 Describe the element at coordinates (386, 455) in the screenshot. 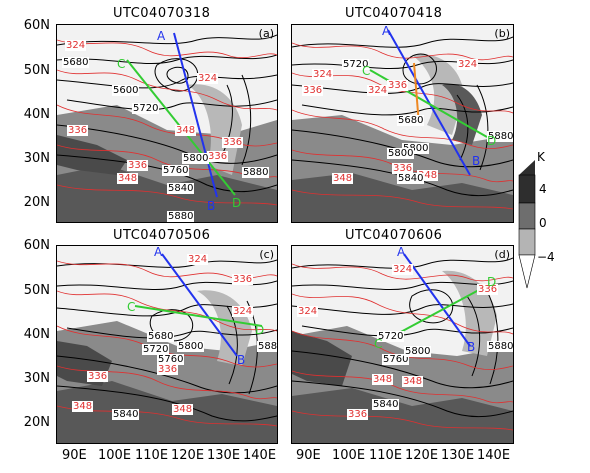

I see `x-tick-110e-right: 110E` at that location.